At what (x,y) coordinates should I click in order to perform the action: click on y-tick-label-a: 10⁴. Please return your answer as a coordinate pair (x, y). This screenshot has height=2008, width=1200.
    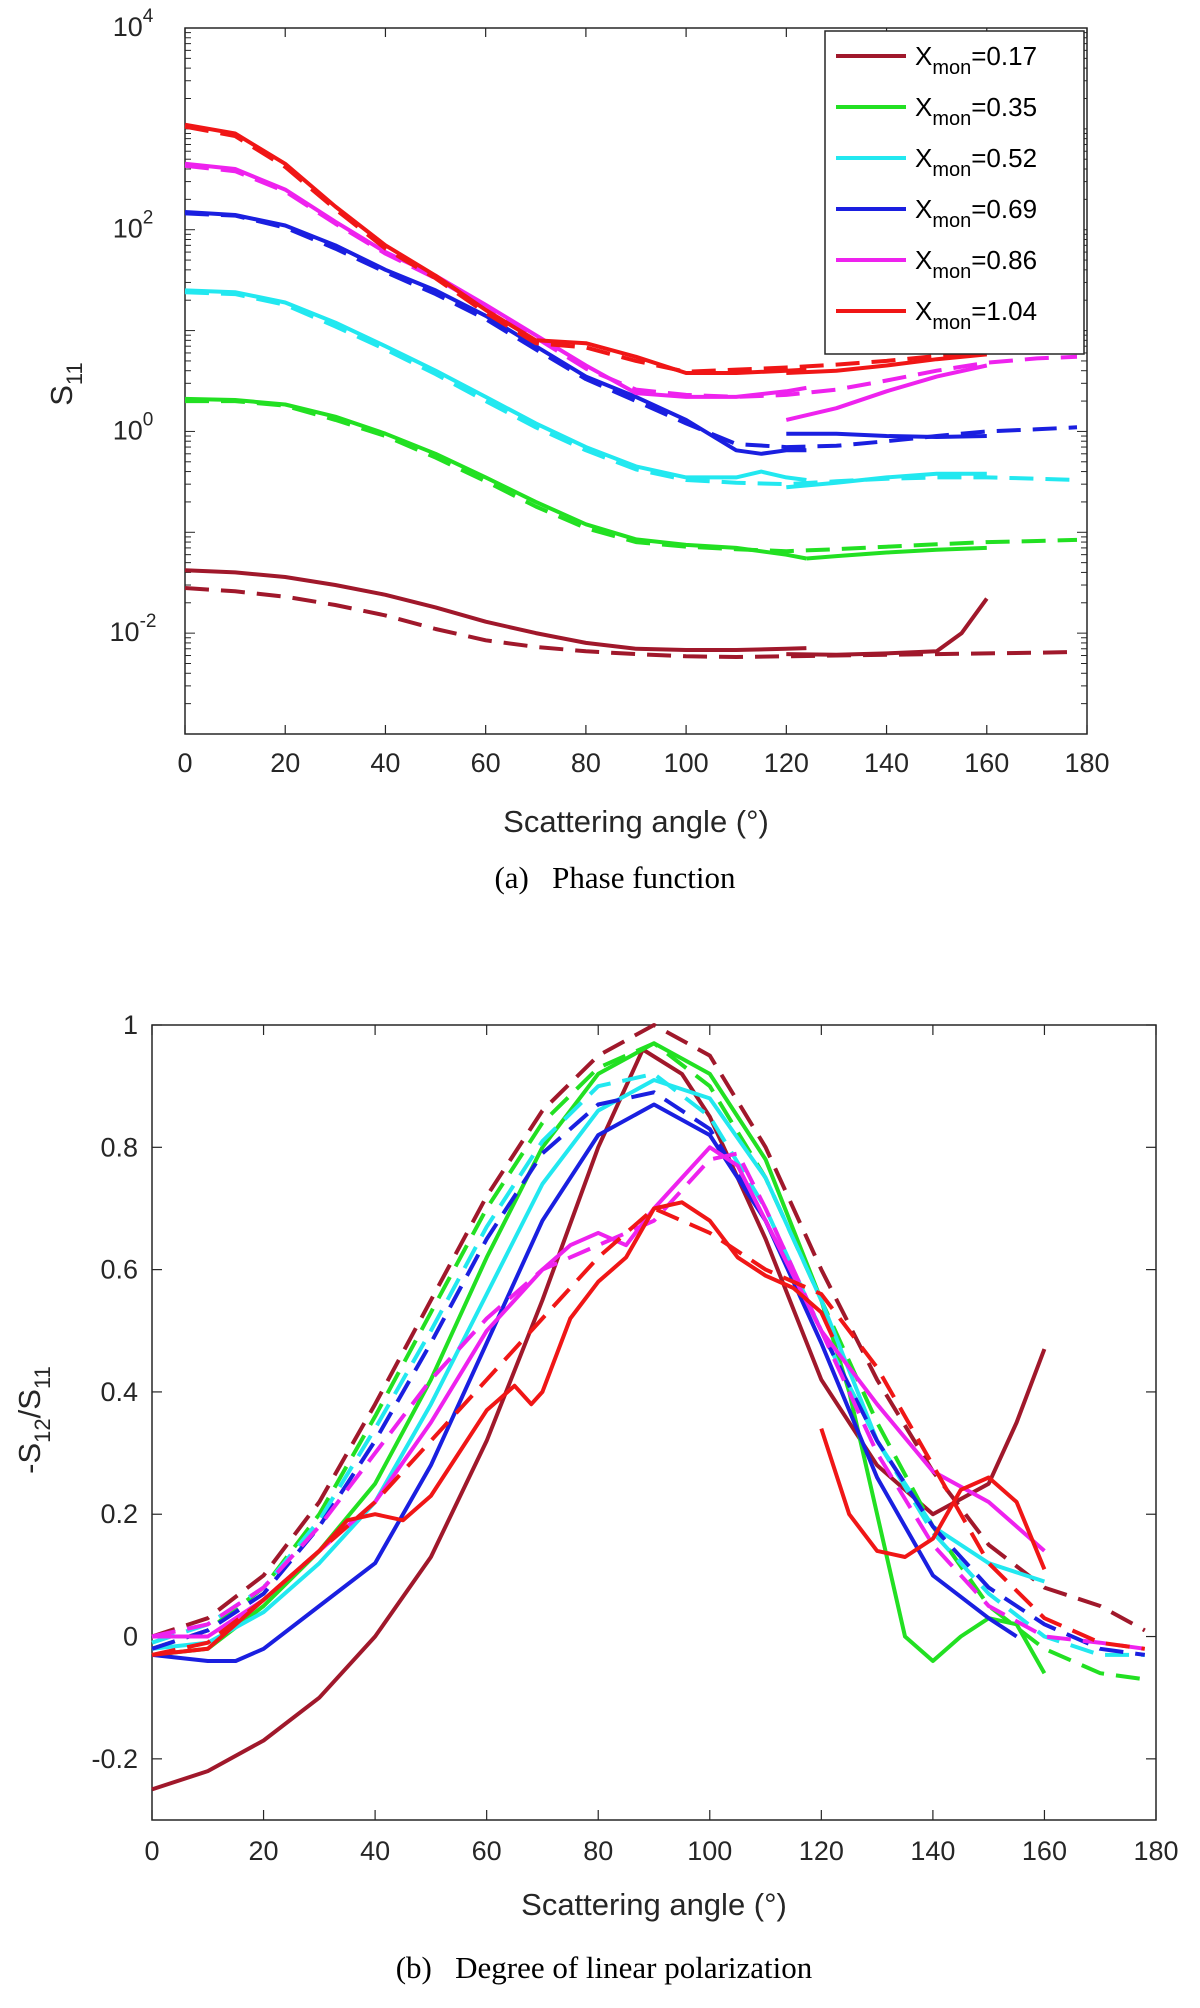
    Looking at the image, I should click on (133, 24).